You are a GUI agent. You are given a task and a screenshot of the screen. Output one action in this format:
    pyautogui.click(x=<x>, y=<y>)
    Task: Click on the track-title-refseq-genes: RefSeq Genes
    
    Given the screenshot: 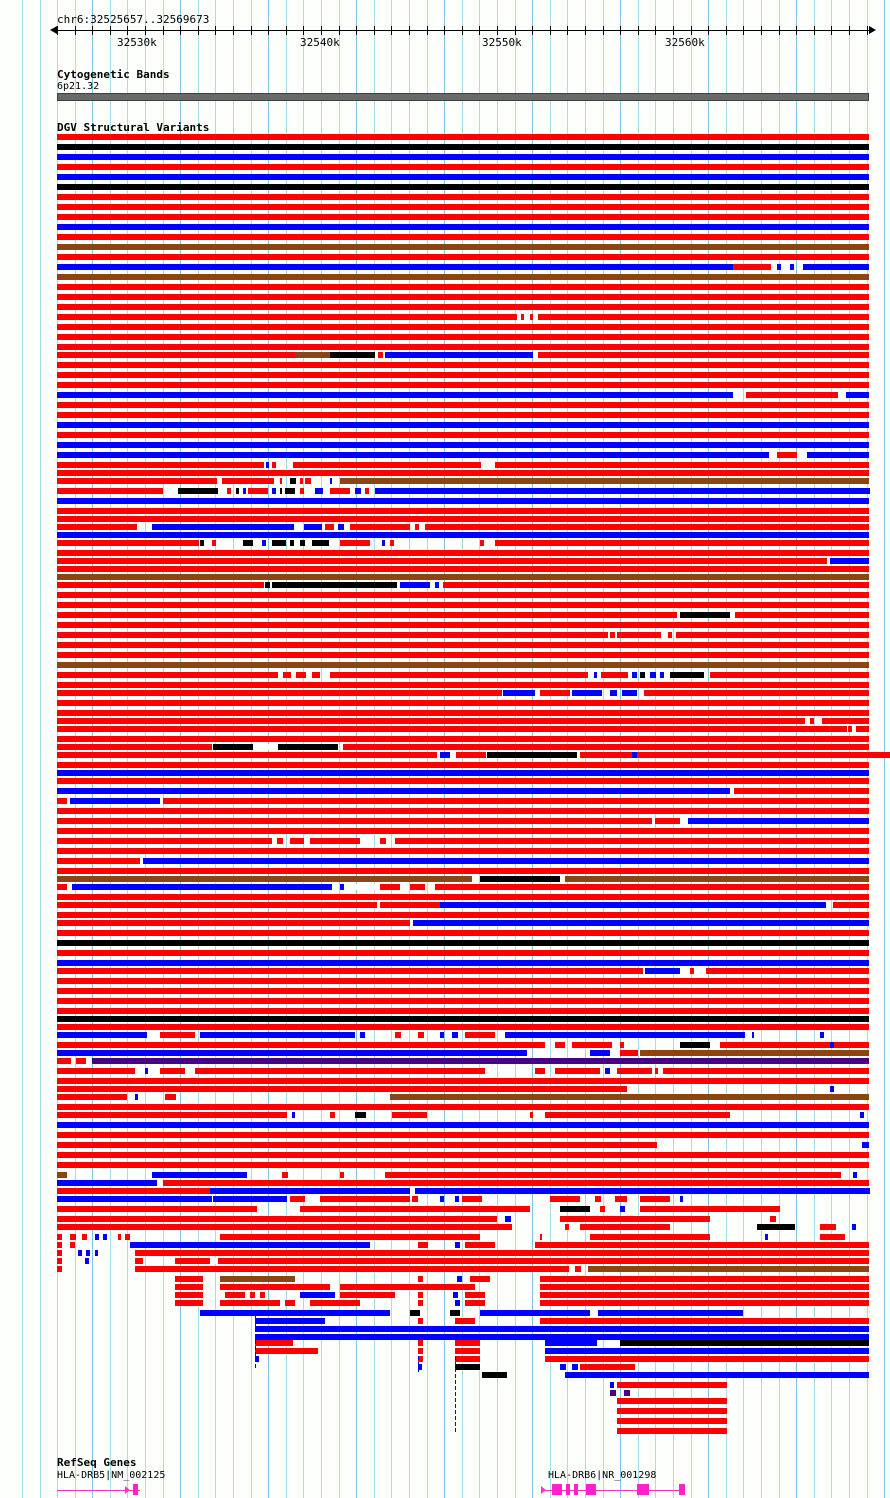 What is the action you would take?
    pyautogui.click(x=97, y=1462)
    